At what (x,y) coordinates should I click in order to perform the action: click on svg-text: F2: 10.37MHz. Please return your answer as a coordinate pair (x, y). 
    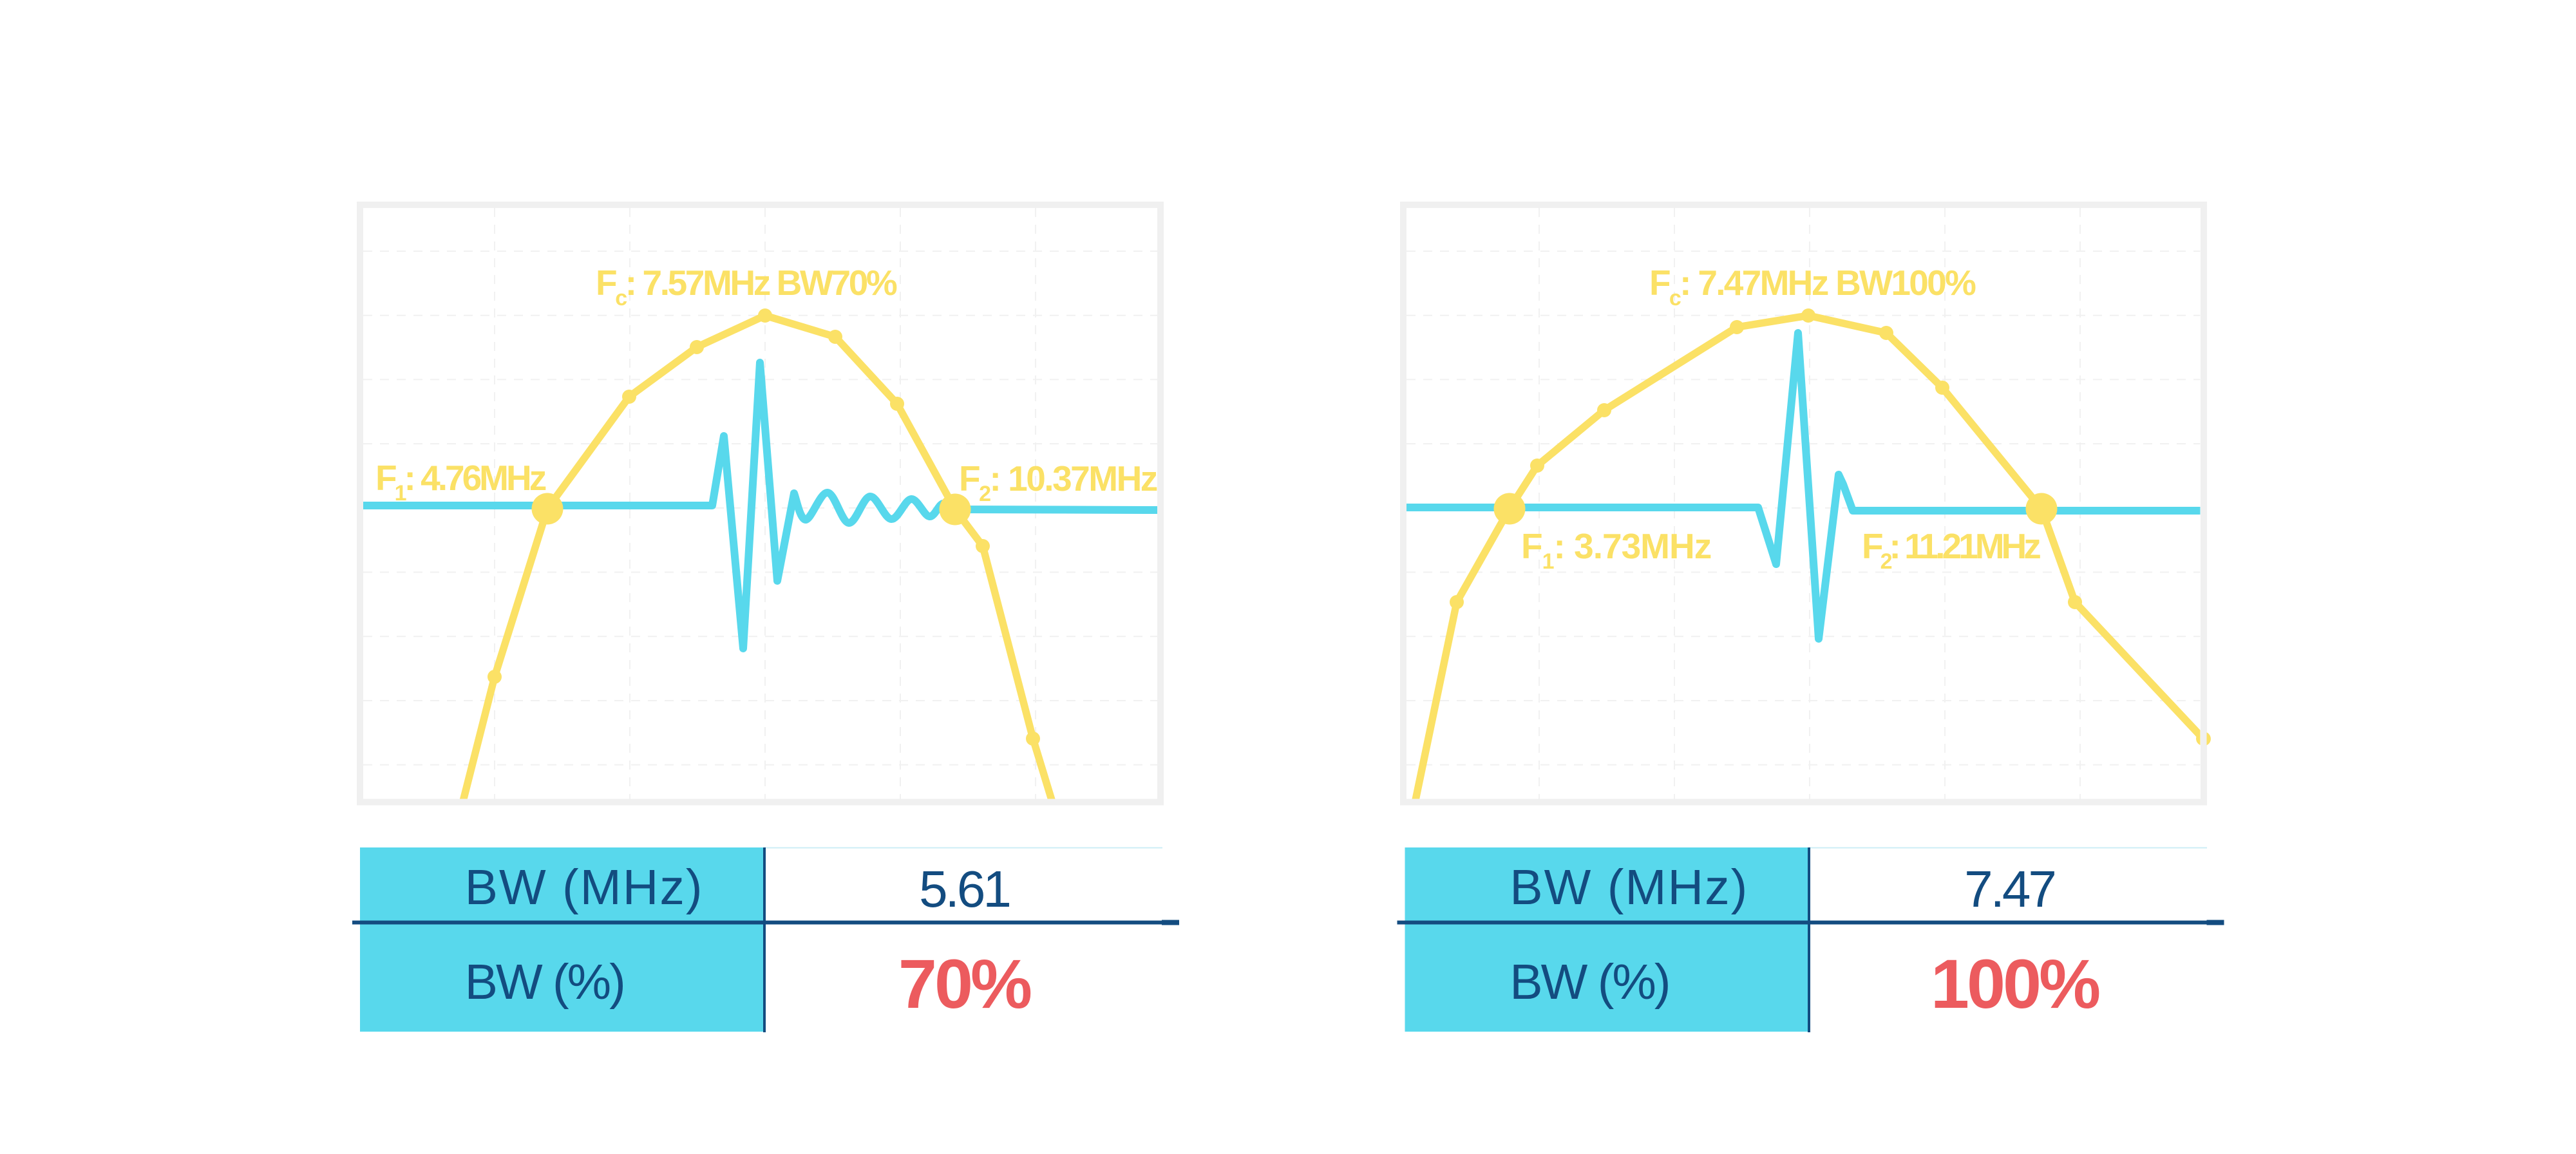
    Looking at the image, I should click on (1058, 482).